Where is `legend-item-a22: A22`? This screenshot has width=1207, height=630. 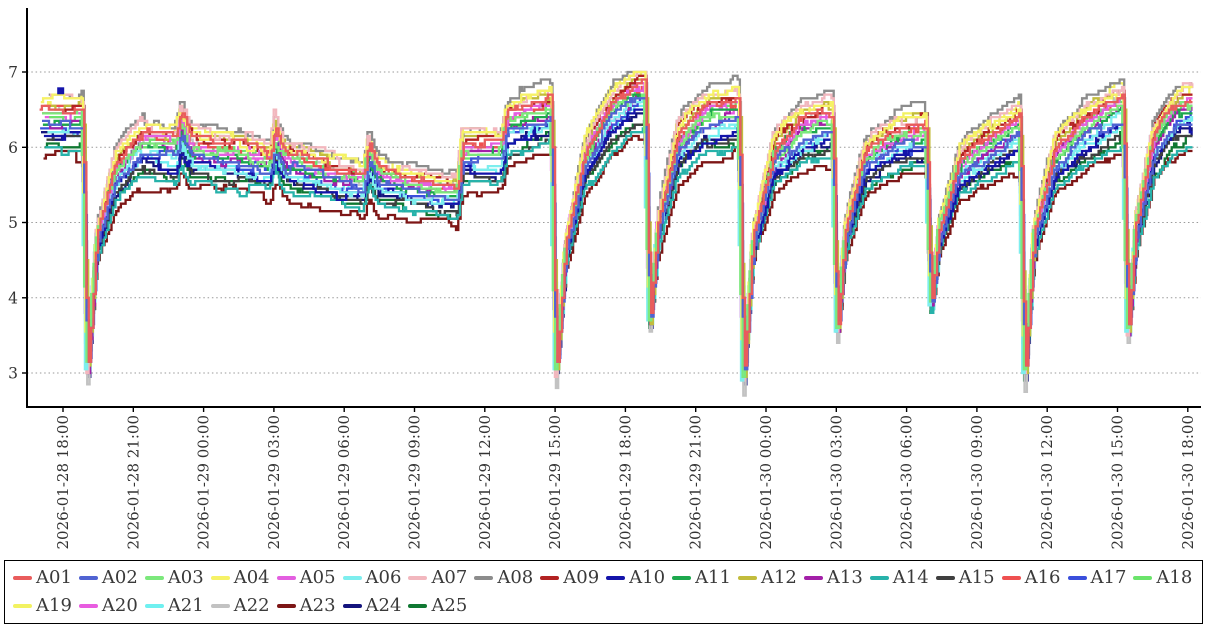 legend-item-a22: A22 is located at coordinates (240, 606).